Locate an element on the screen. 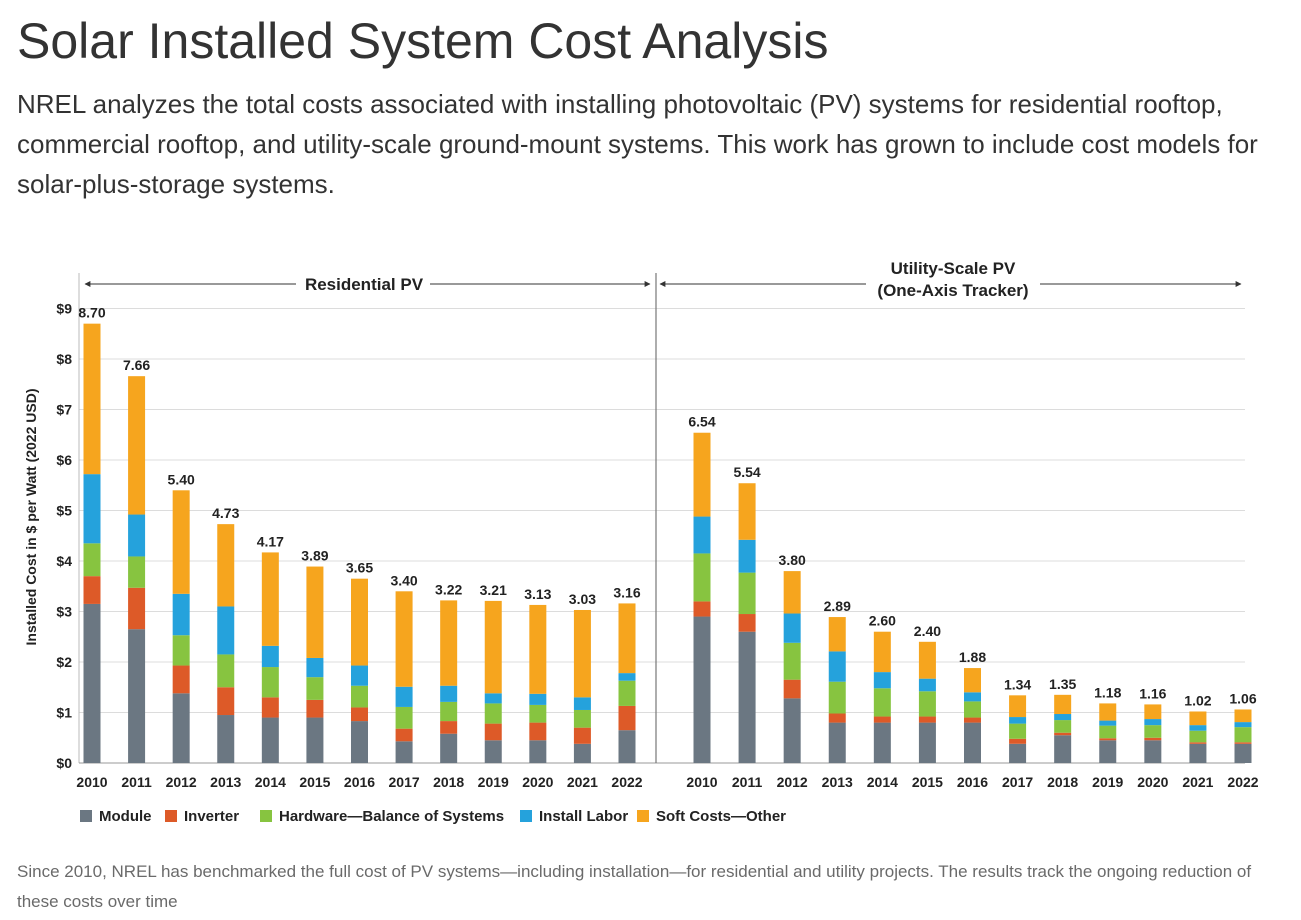 This screenshot has width=1301, height=920. x-tick-label: 2016 is located at coordinates (359, 782).